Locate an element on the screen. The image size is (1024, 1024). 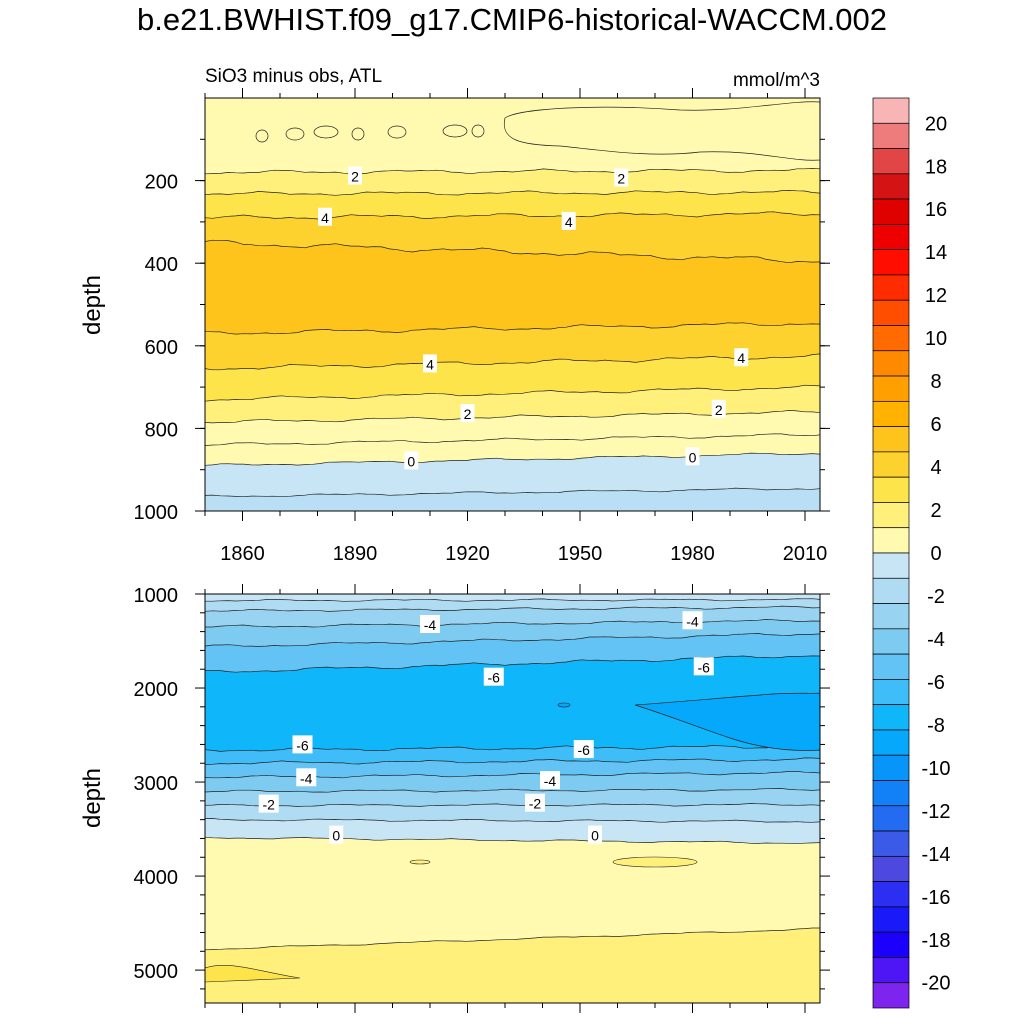
colorbar-label: -2 is located at coordinates (936, 597).